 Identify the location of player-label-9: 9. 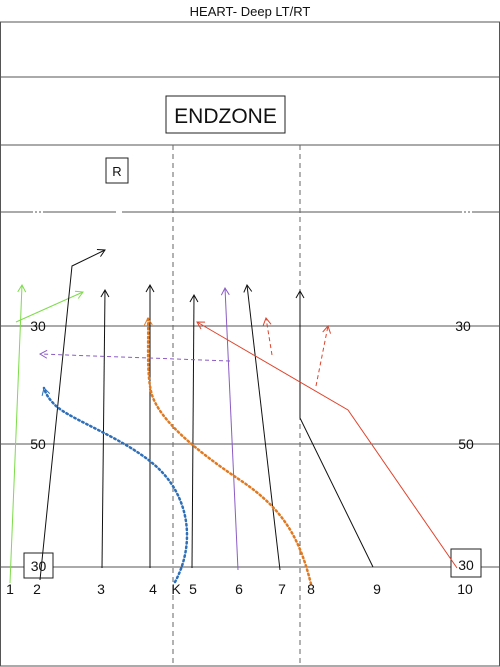
(377, 589).